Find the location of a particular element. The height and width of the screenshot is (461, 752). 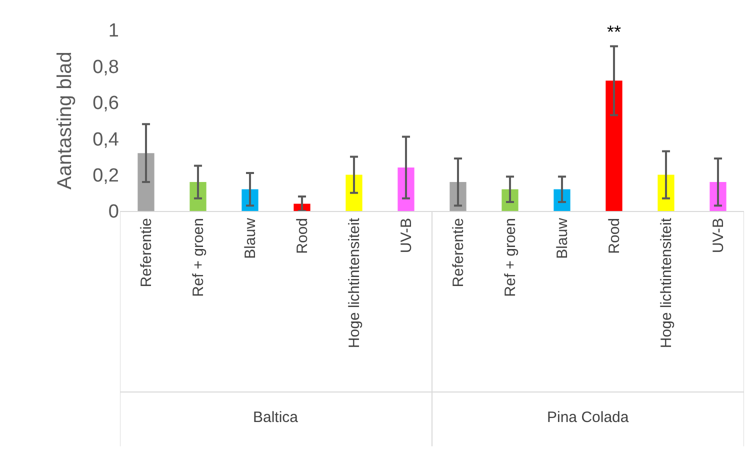

text: Baltica is located at coordinates (276, 417).